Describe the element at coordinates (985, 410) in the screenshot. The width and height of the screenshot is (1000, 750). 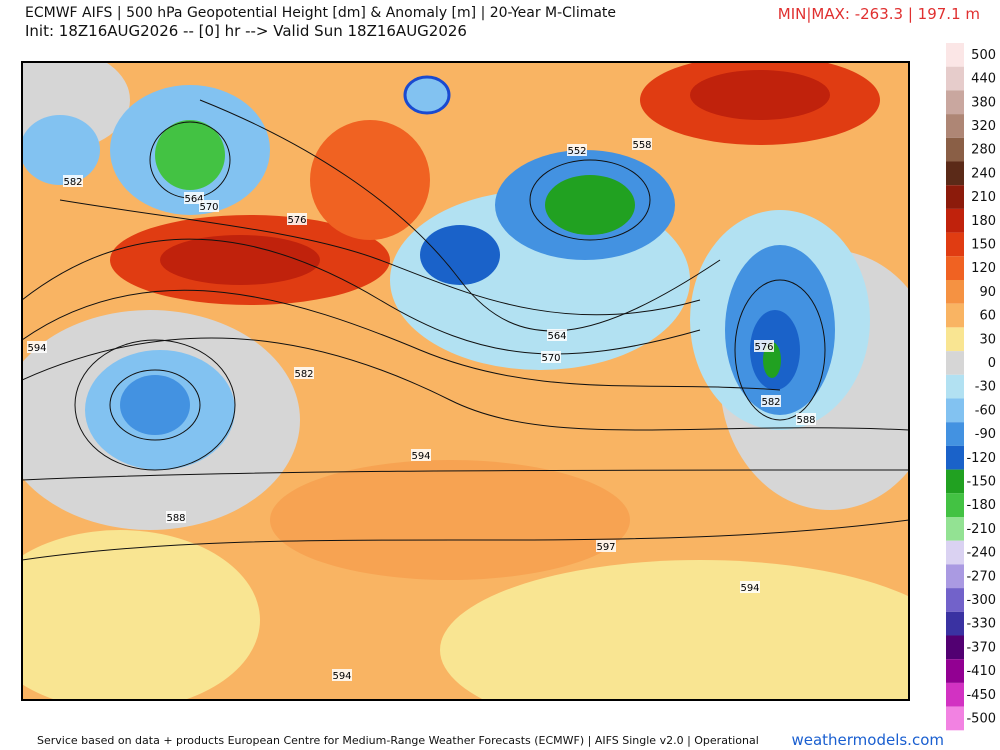
I see `colorbar-label: -60` at that location.